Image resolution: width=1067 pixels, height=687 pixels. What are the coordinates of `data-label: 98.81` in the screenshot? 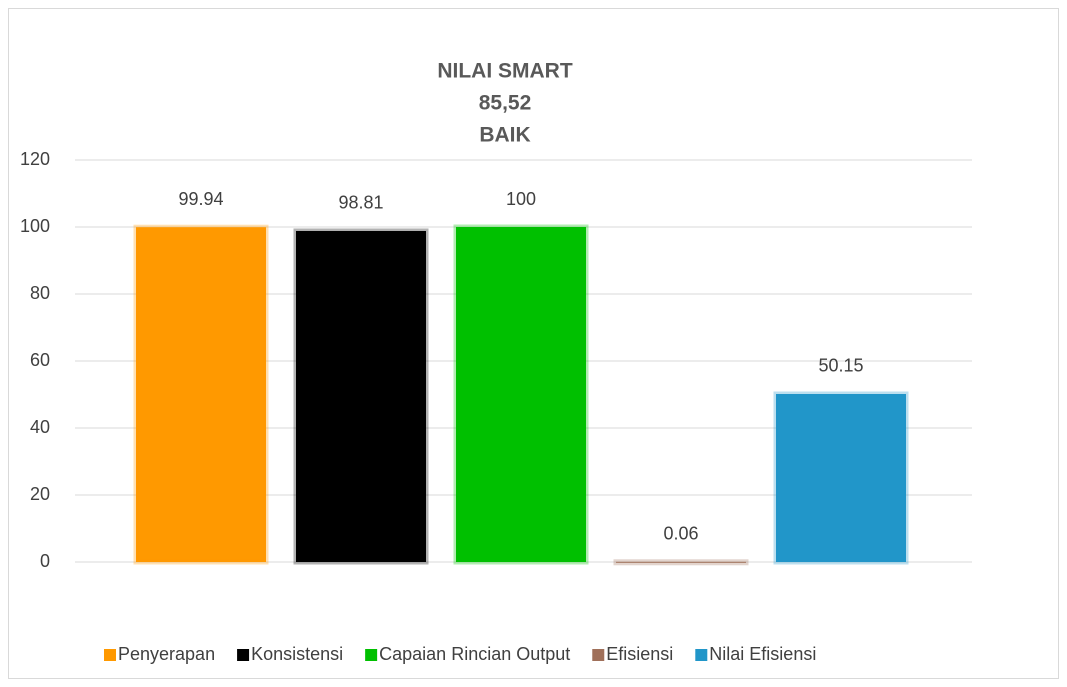 It's located at (360, 203).